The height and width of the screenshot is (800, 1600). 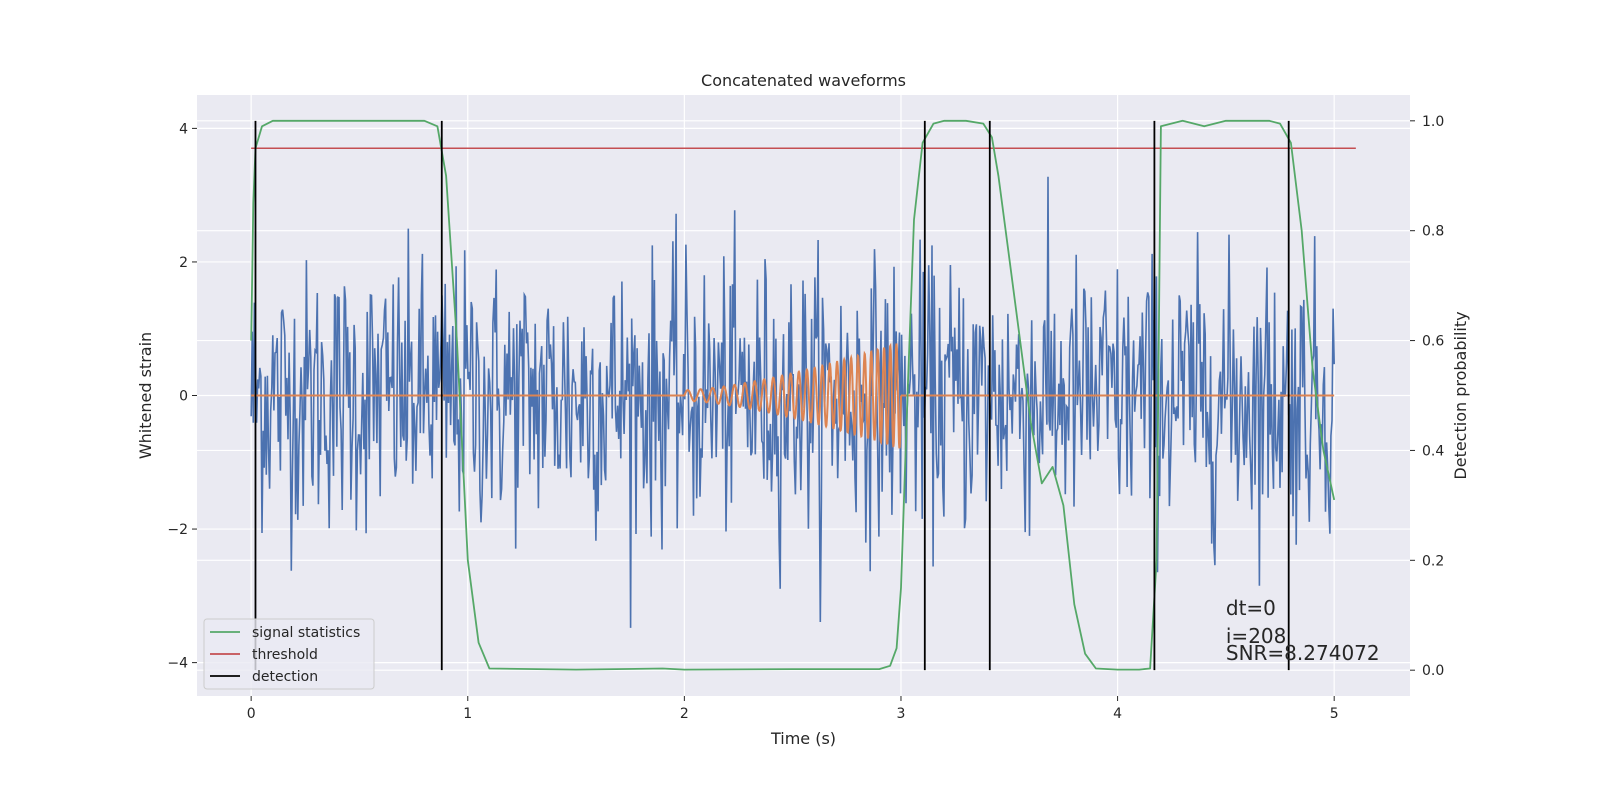 What do you see at coordinates (1433, 561) in the screenshot?
I see `y2-tick-label: 0.2` at bounding box center [1433, 561].